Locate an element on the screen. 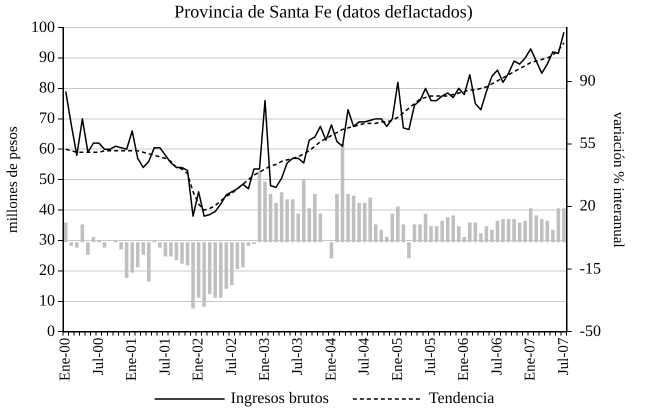 This screenshot has width=649, height=413. y-tick-label: 60 is located at coordinates (47, 149).